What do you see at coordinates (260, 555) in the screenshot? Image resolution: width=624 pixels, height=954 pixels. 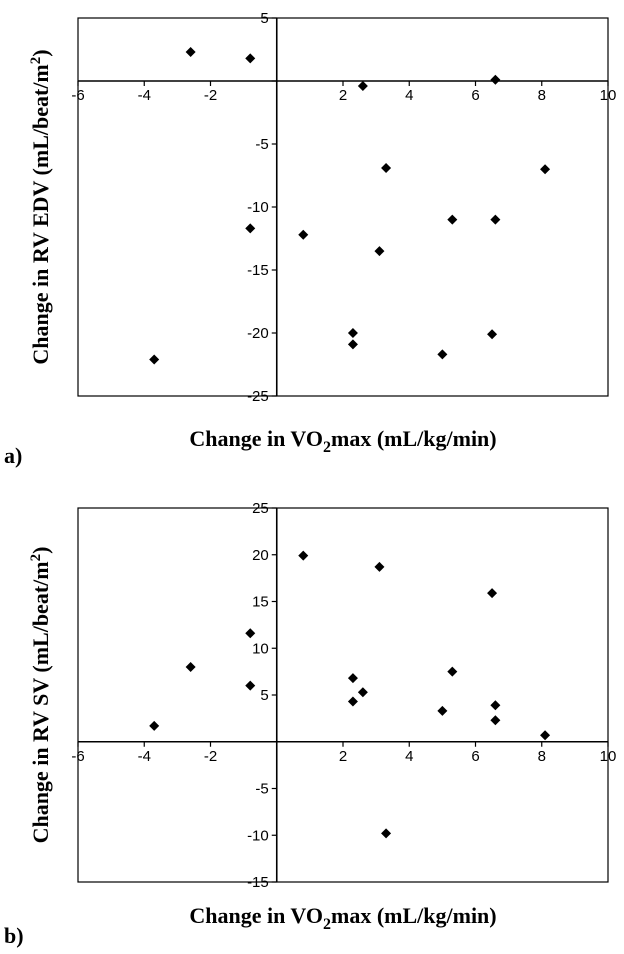 I see `y-tick-label-b: 20` at bounding box center [260, 555].